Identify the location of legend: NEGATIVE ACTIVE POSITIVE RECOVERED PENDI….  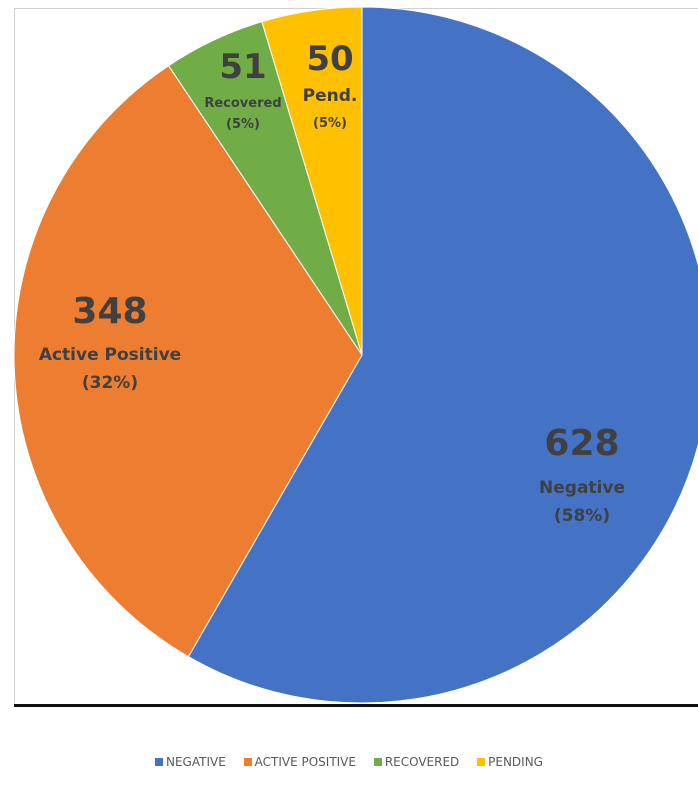
(349, 762).